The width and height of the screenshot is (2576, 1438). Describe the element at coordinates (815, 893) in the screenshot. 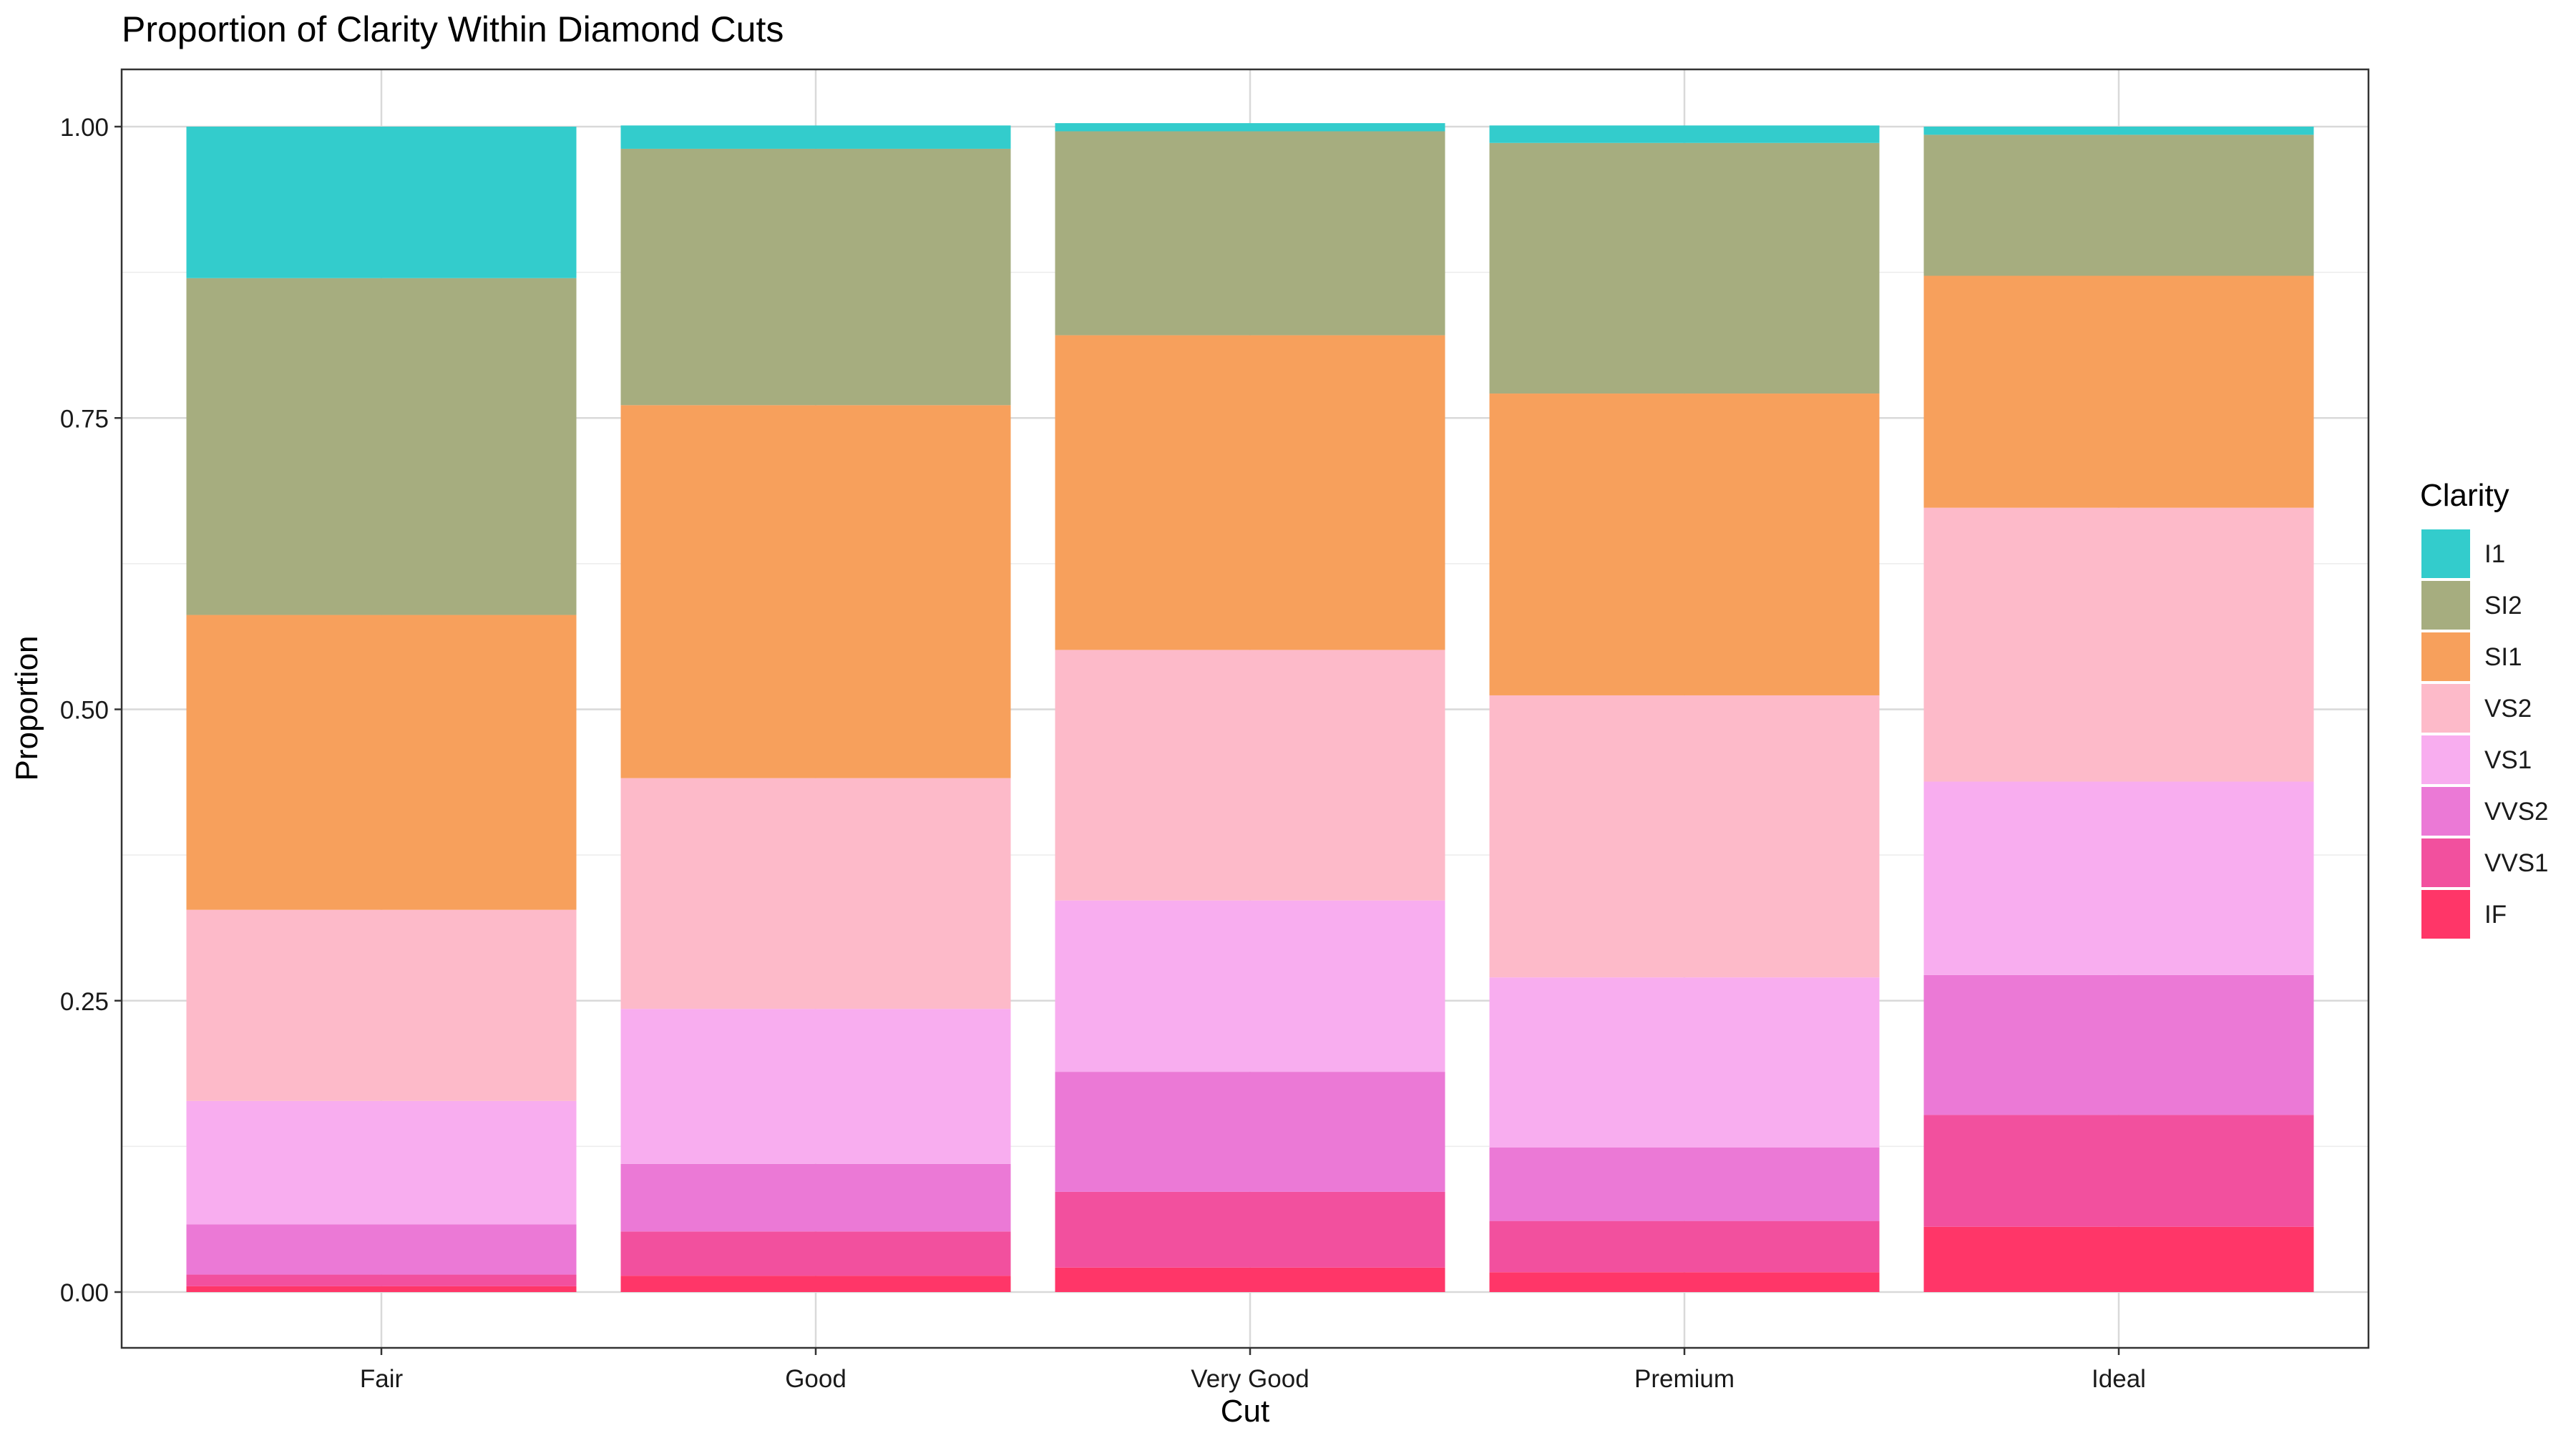

I see `bar-segment-good-vs2` at that location.